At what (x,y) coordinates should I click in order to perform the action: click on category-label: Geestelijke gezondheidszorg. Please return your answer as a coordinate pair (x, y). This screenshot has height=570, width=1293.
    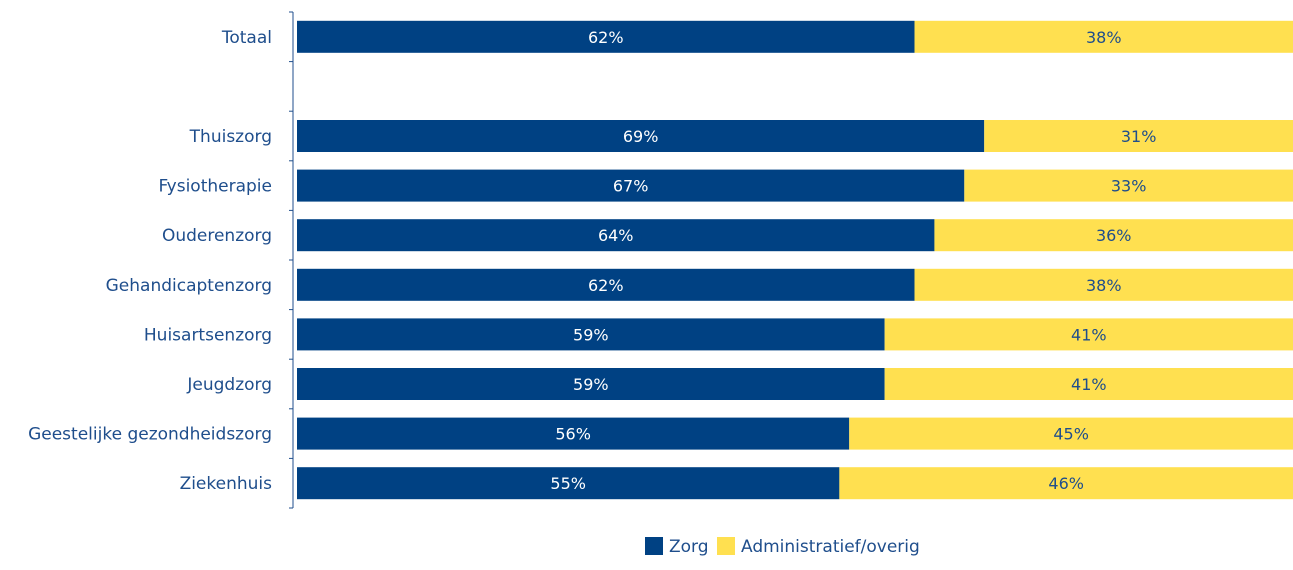
    Looking at the image, I should click on (150, 435).